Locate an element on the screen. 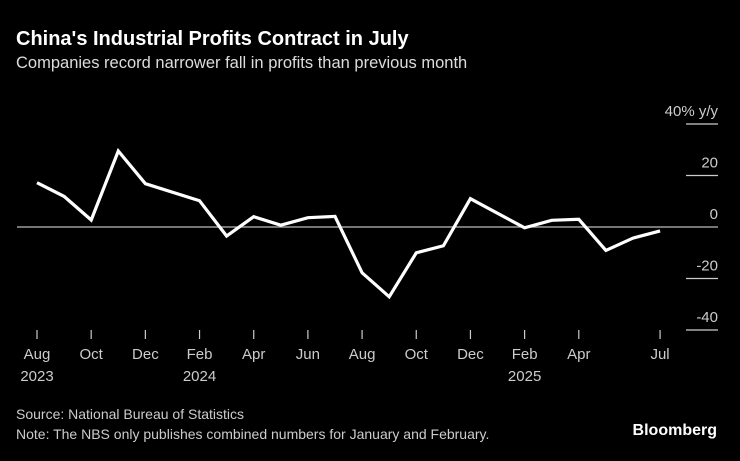 The height and width of the screenshot is (461, 740). source-text: Source: National Bureau of Statistics is located at coordinates (130, 414).